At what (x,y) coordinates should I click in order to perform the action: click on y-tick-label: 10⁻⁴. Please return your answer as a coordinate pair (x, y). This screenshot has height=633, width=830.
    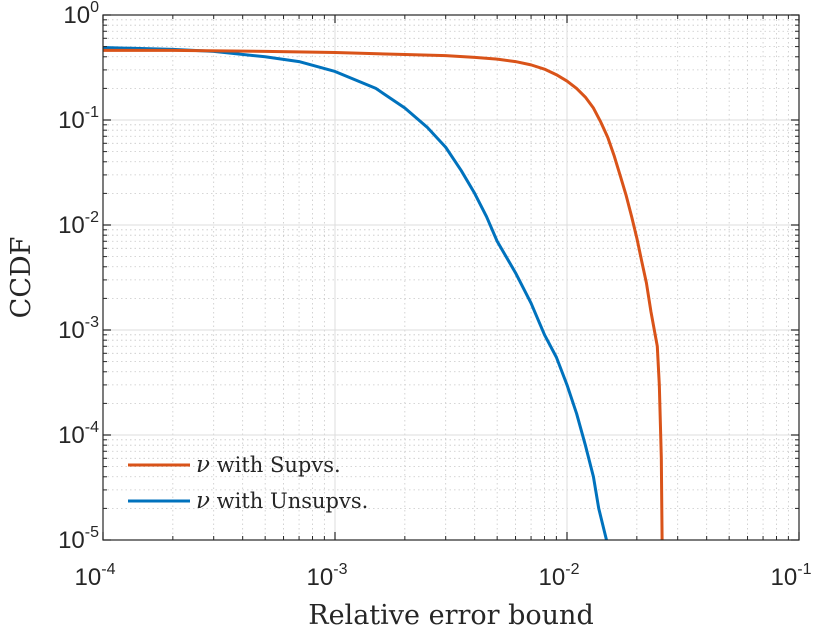
    Looking at the image, I should click on (78, 434).